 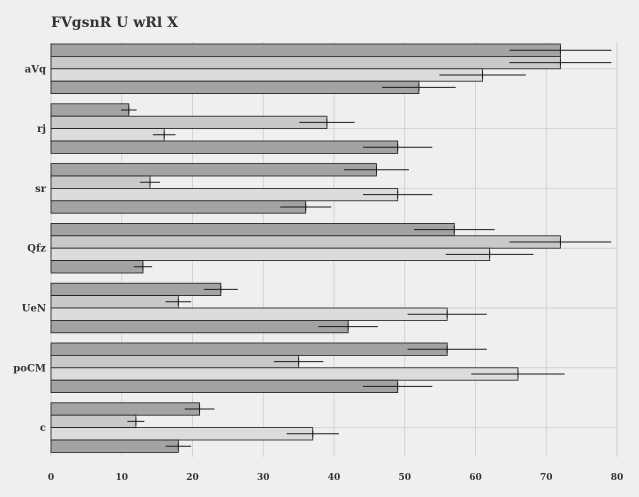 What do you see at coordinates (36, 249) in the screenshot?
I see `category-label: Qfz` at bounding box center [36, 249].